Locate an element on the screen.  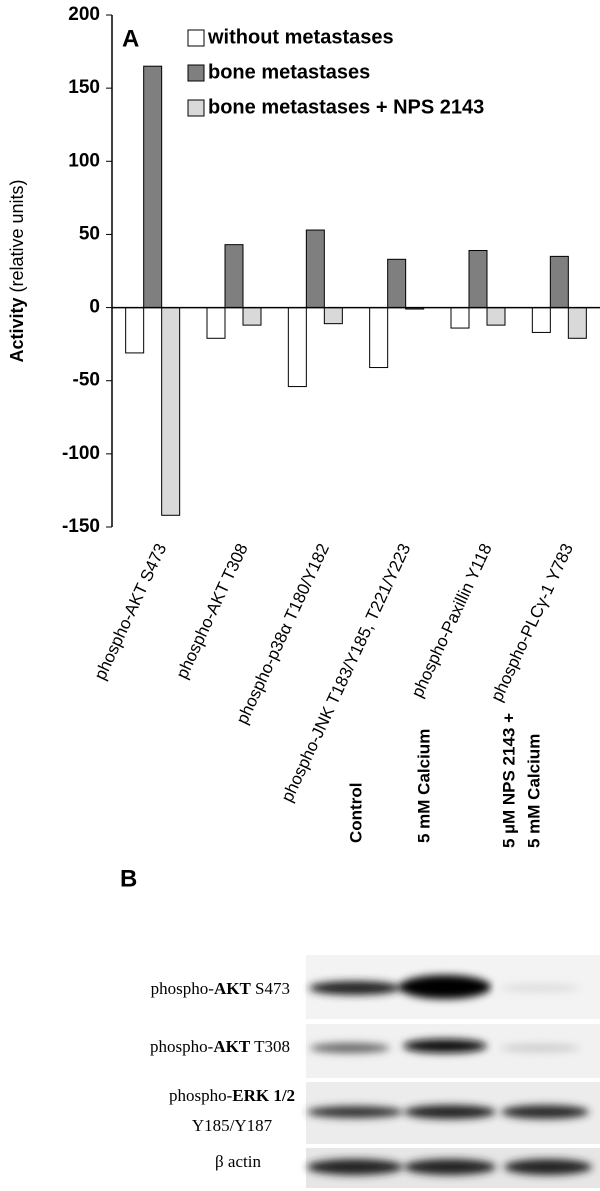
column-header: Control is located at coordinates (355, 813).